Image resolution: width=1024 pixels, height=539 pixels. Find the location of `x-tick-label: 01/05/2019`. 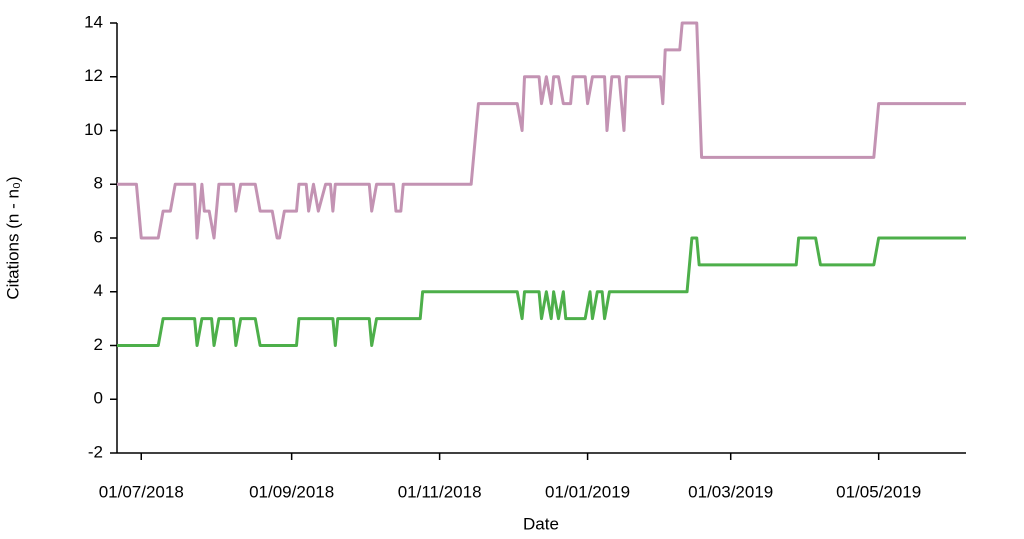

x-tick-label: 01/05/2019 is located at coordinates (878, 491).